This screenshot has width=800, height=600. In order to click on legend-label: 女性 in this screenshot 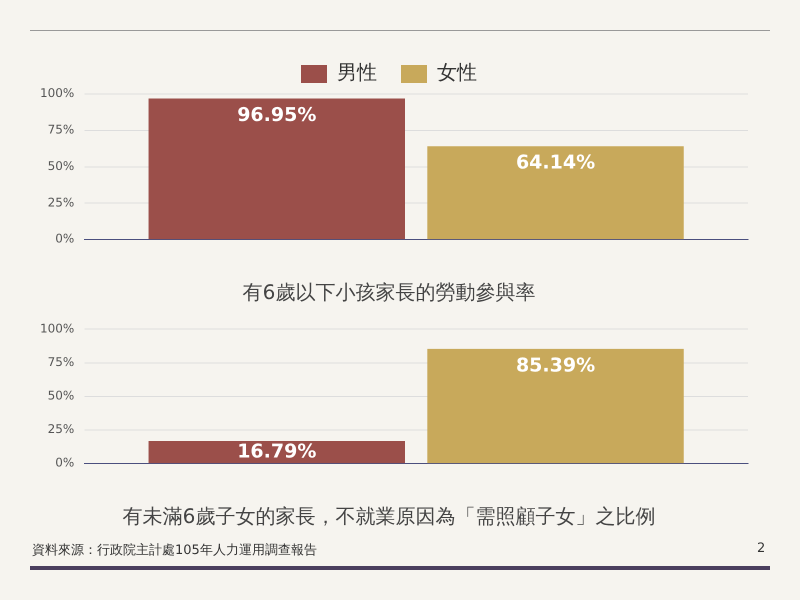, I will do `click(457, 72)`.